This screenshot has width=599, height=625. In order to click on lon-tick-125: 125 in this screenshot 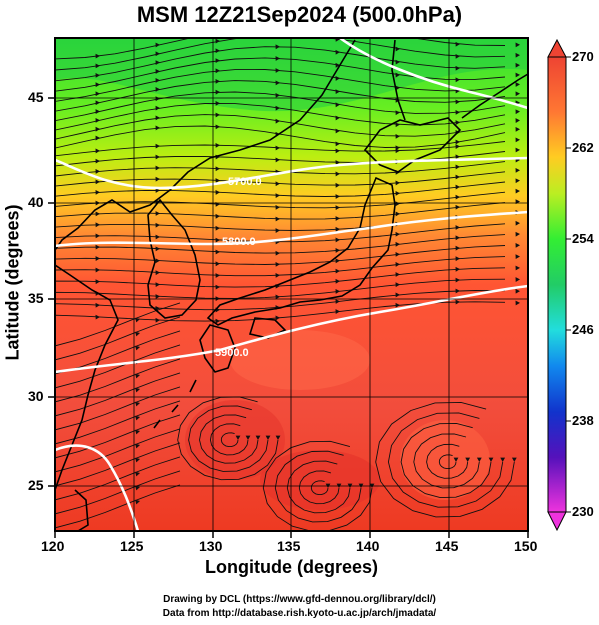, I will do `click(132, 546)`.